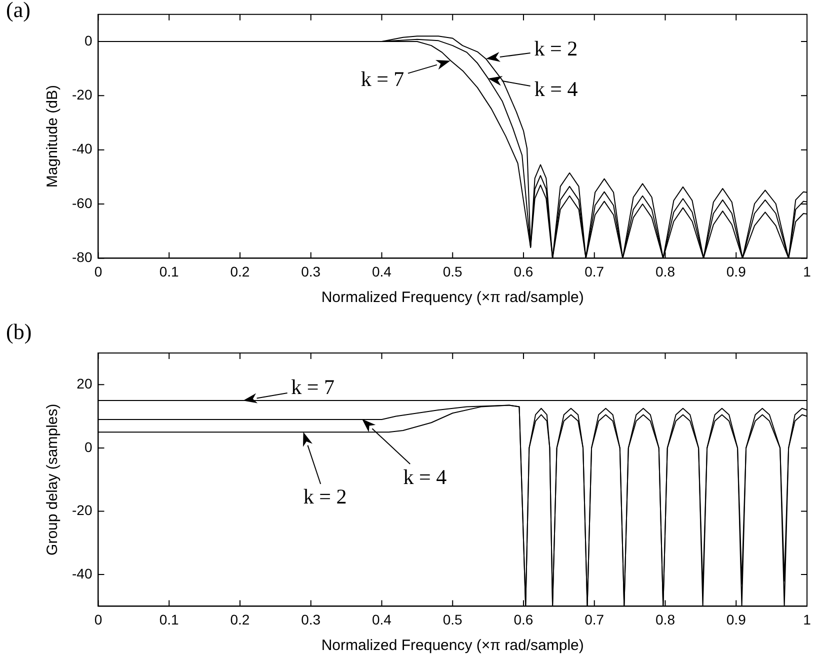  I want to click on y-tick-label: 20, so click(84, 384).